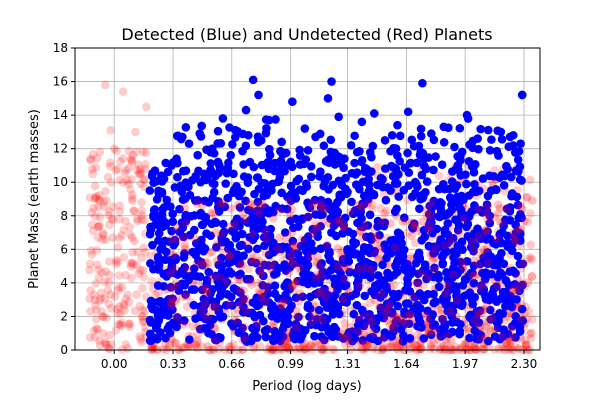 This screenshot has width=600, height=404. Describe the element at coordinates (319, 360) in the screenshot. I see `x-axis-ticks: 0.00 0.33 0.66 0.99 1.31 1.64 1.97 2.30` at that location.